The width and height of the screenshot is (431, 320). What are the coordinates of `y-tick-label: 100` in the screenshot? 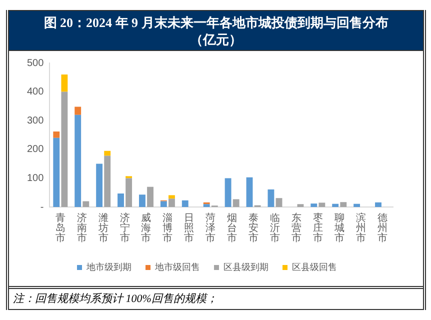 It's located at (35, 178).